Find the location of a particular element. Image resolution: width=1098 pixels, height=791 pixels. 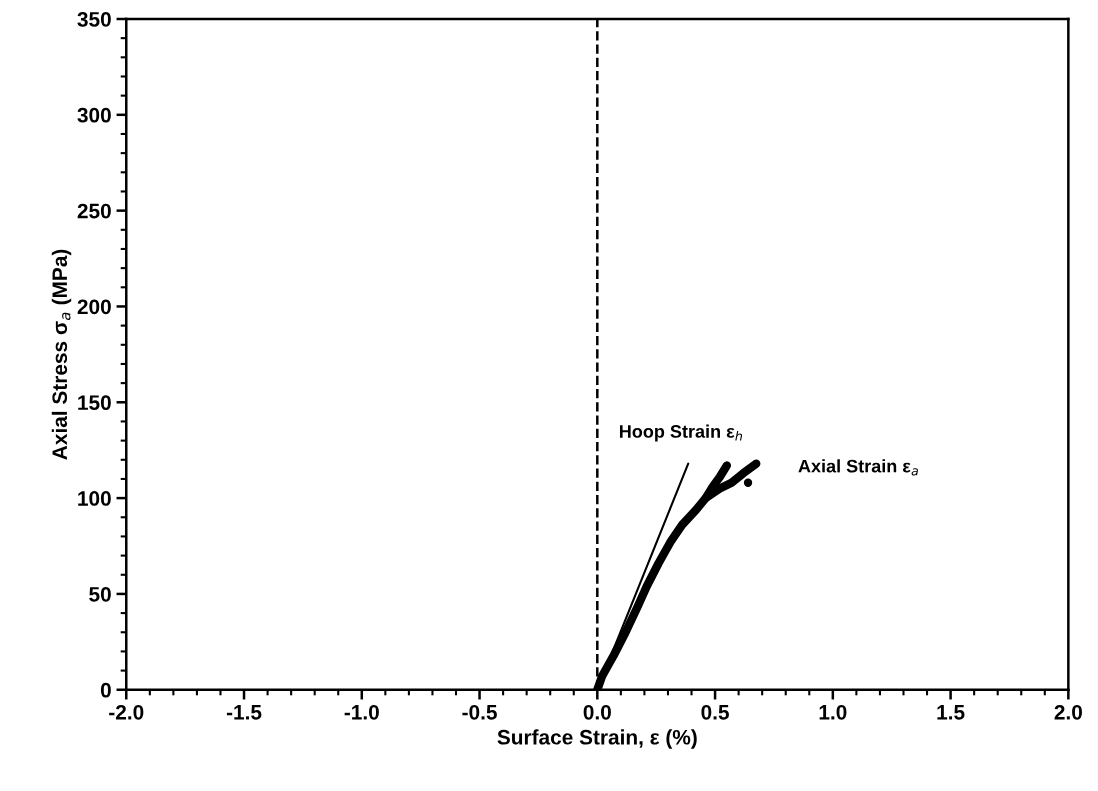

x-tick-label: 1.5 is located at coordinates (951, 712).